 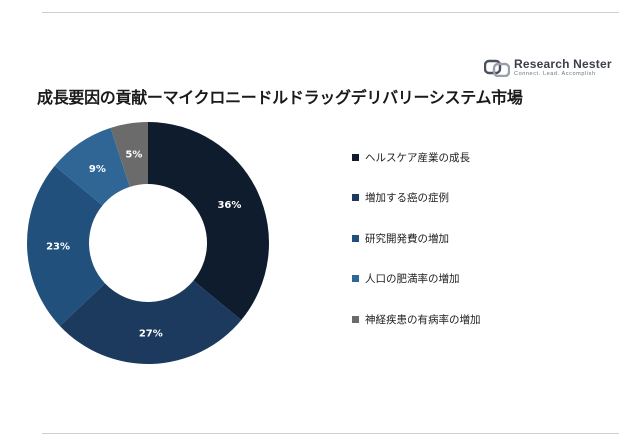 What do you see at coordinates (58, 246) in the screenshot?
I see `slice-value-label: 23%` at bounding box center [58, 246].